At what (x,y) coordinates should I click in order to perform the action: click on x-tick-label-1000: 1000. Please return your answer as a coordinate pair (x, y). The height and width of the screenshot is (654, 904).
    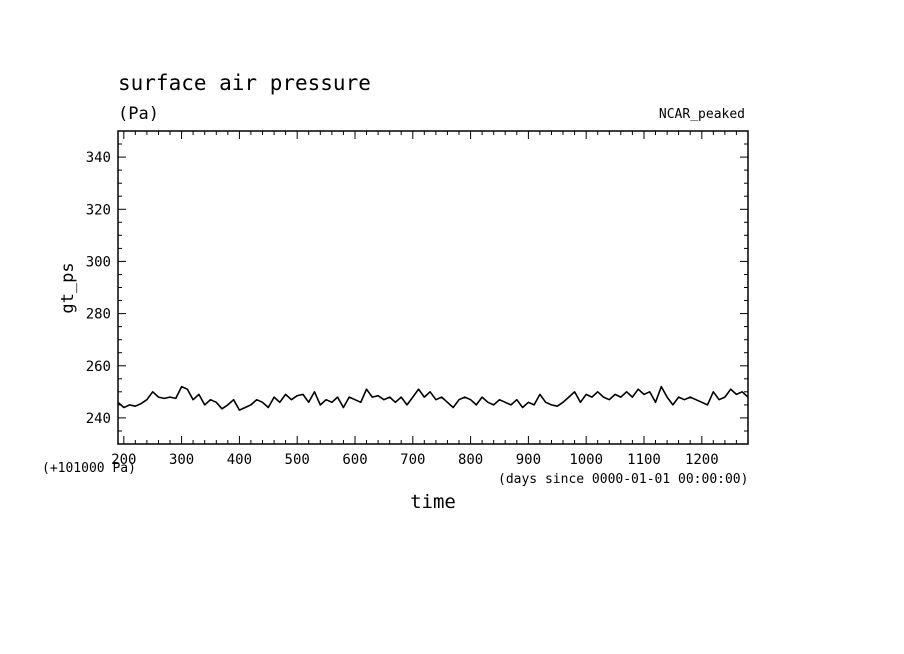
    Looking at the image, I should click on (586, 460).